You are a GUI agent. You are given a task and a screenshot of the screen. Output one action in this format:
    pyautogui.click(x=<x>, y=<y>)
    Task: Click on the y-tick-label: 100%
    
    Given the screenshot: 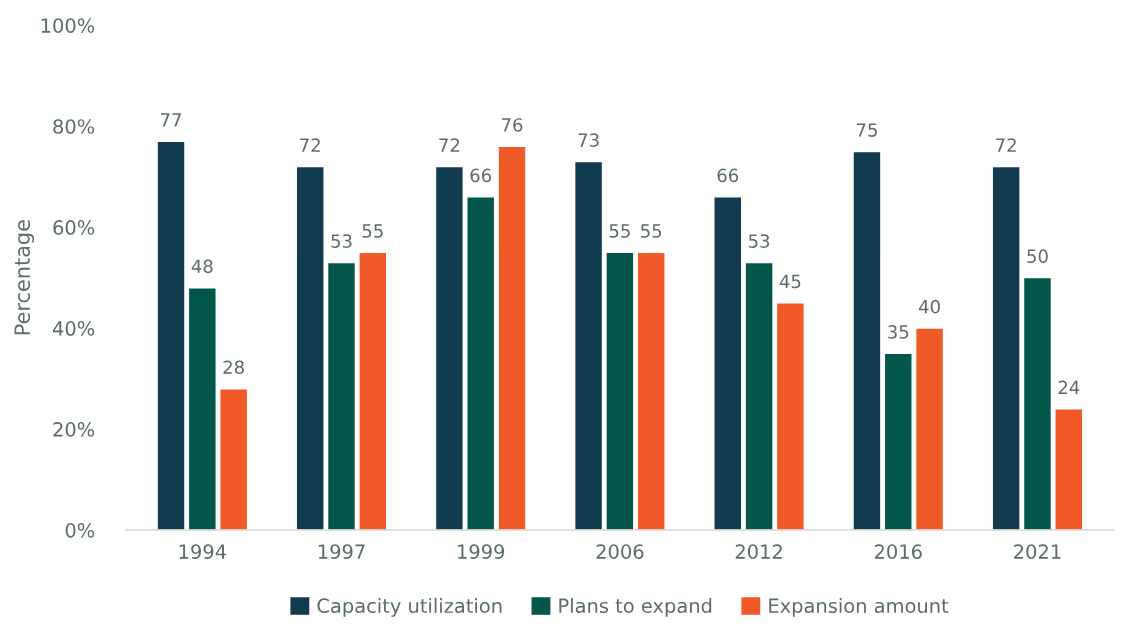 What is the action you would take?
    pyautogui.click(x=68, y=25)
    